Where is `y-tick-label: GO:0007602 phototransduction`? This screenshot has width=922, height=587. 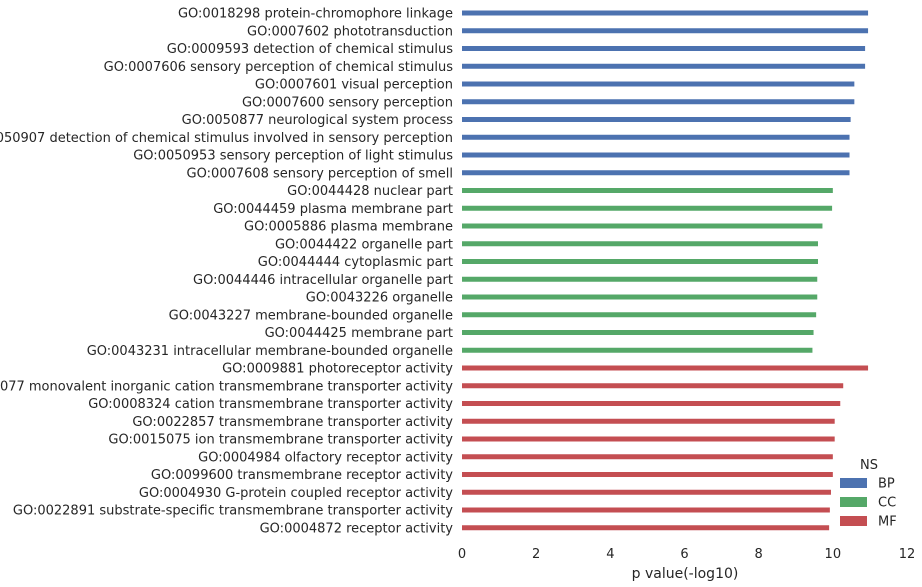
y-tick-label: GO:0007602 phototransduction is located at coordinates (350, 31).